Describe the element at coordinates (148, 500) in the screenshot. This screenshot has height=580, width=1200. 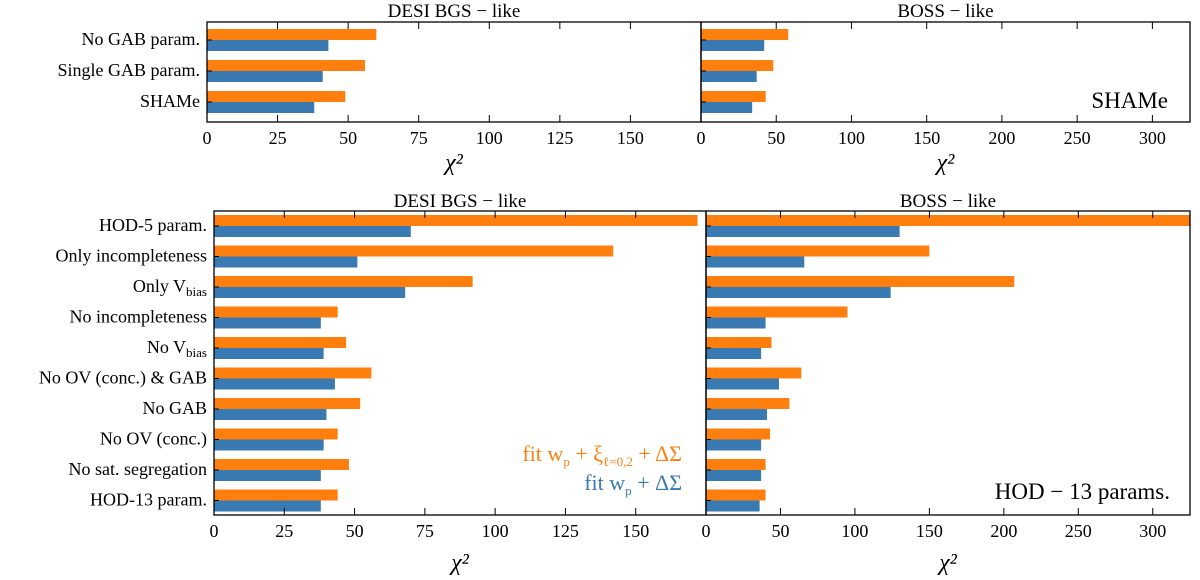
I see `category-label-2-9: HOD-13 param.` at that location.